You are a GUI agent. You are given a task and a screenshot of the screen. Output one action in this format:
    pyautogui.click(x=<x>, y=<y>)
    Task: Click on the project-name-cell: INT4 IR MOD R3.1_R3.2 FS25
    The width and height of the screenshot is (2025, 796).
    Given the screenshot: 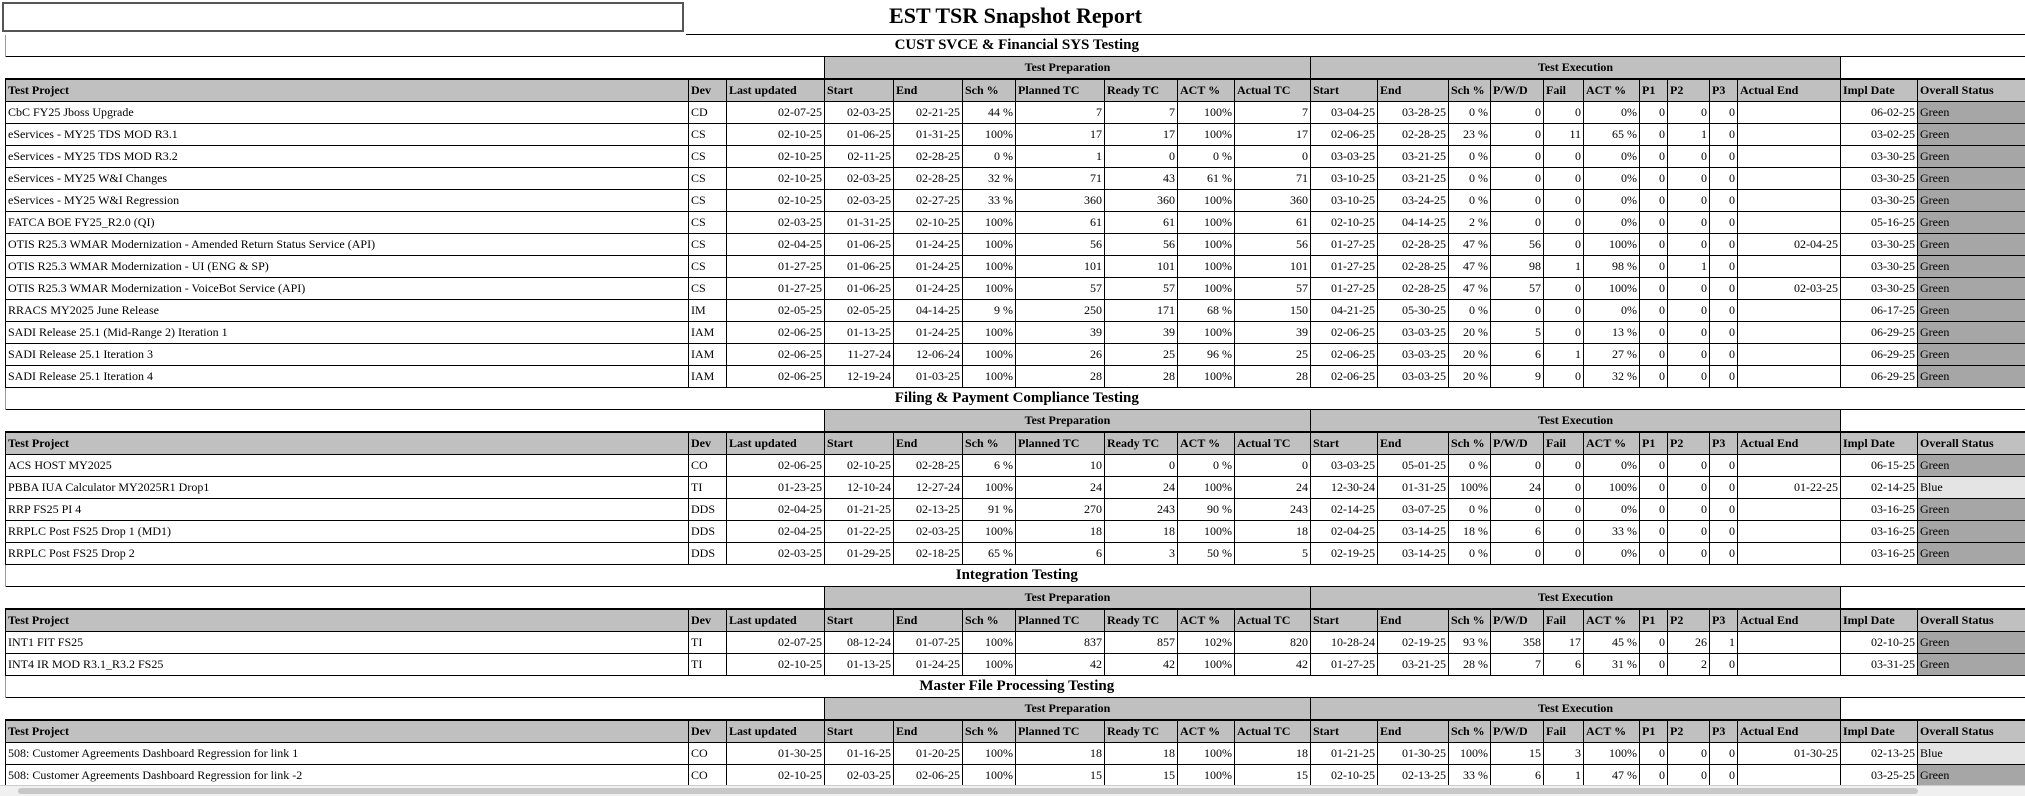 What is the action you would take?
    pyautogui.click(x=347, y=664)
    